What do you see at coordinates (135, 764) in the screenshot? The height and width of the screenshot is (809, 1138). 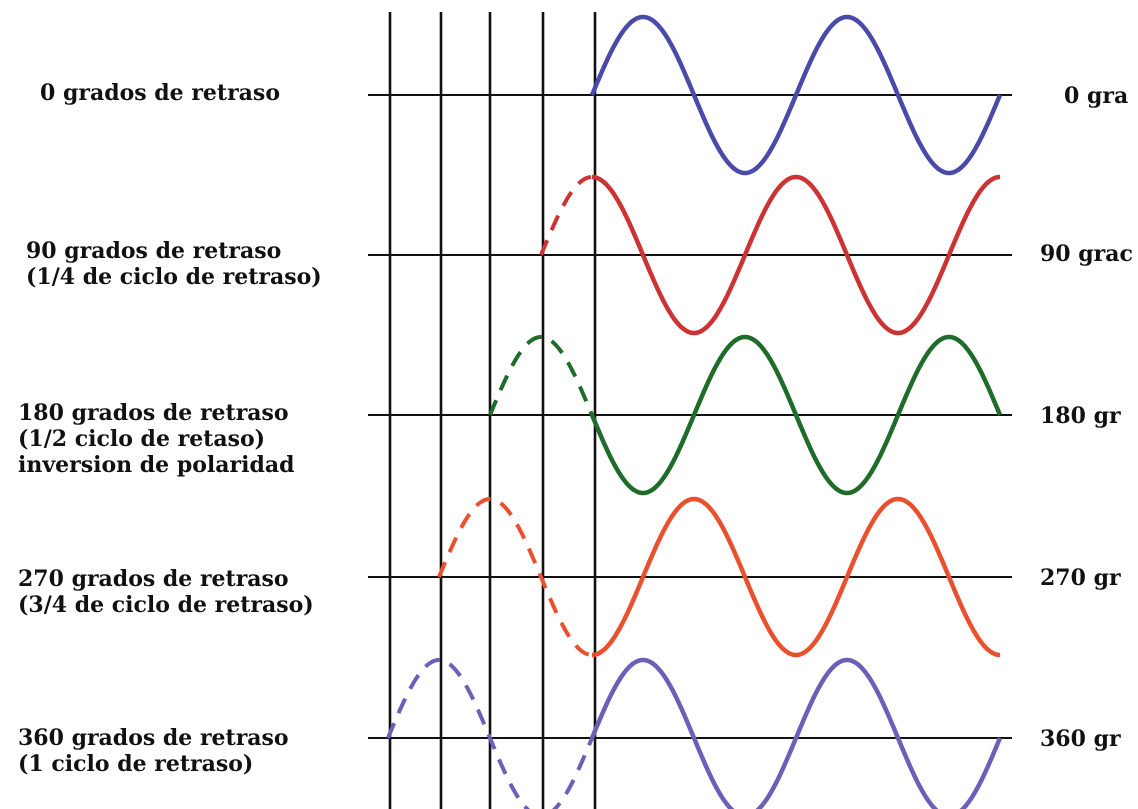 I see `left-label-line: (1 ciclo de retraso)` at bounding box center [135, 764].